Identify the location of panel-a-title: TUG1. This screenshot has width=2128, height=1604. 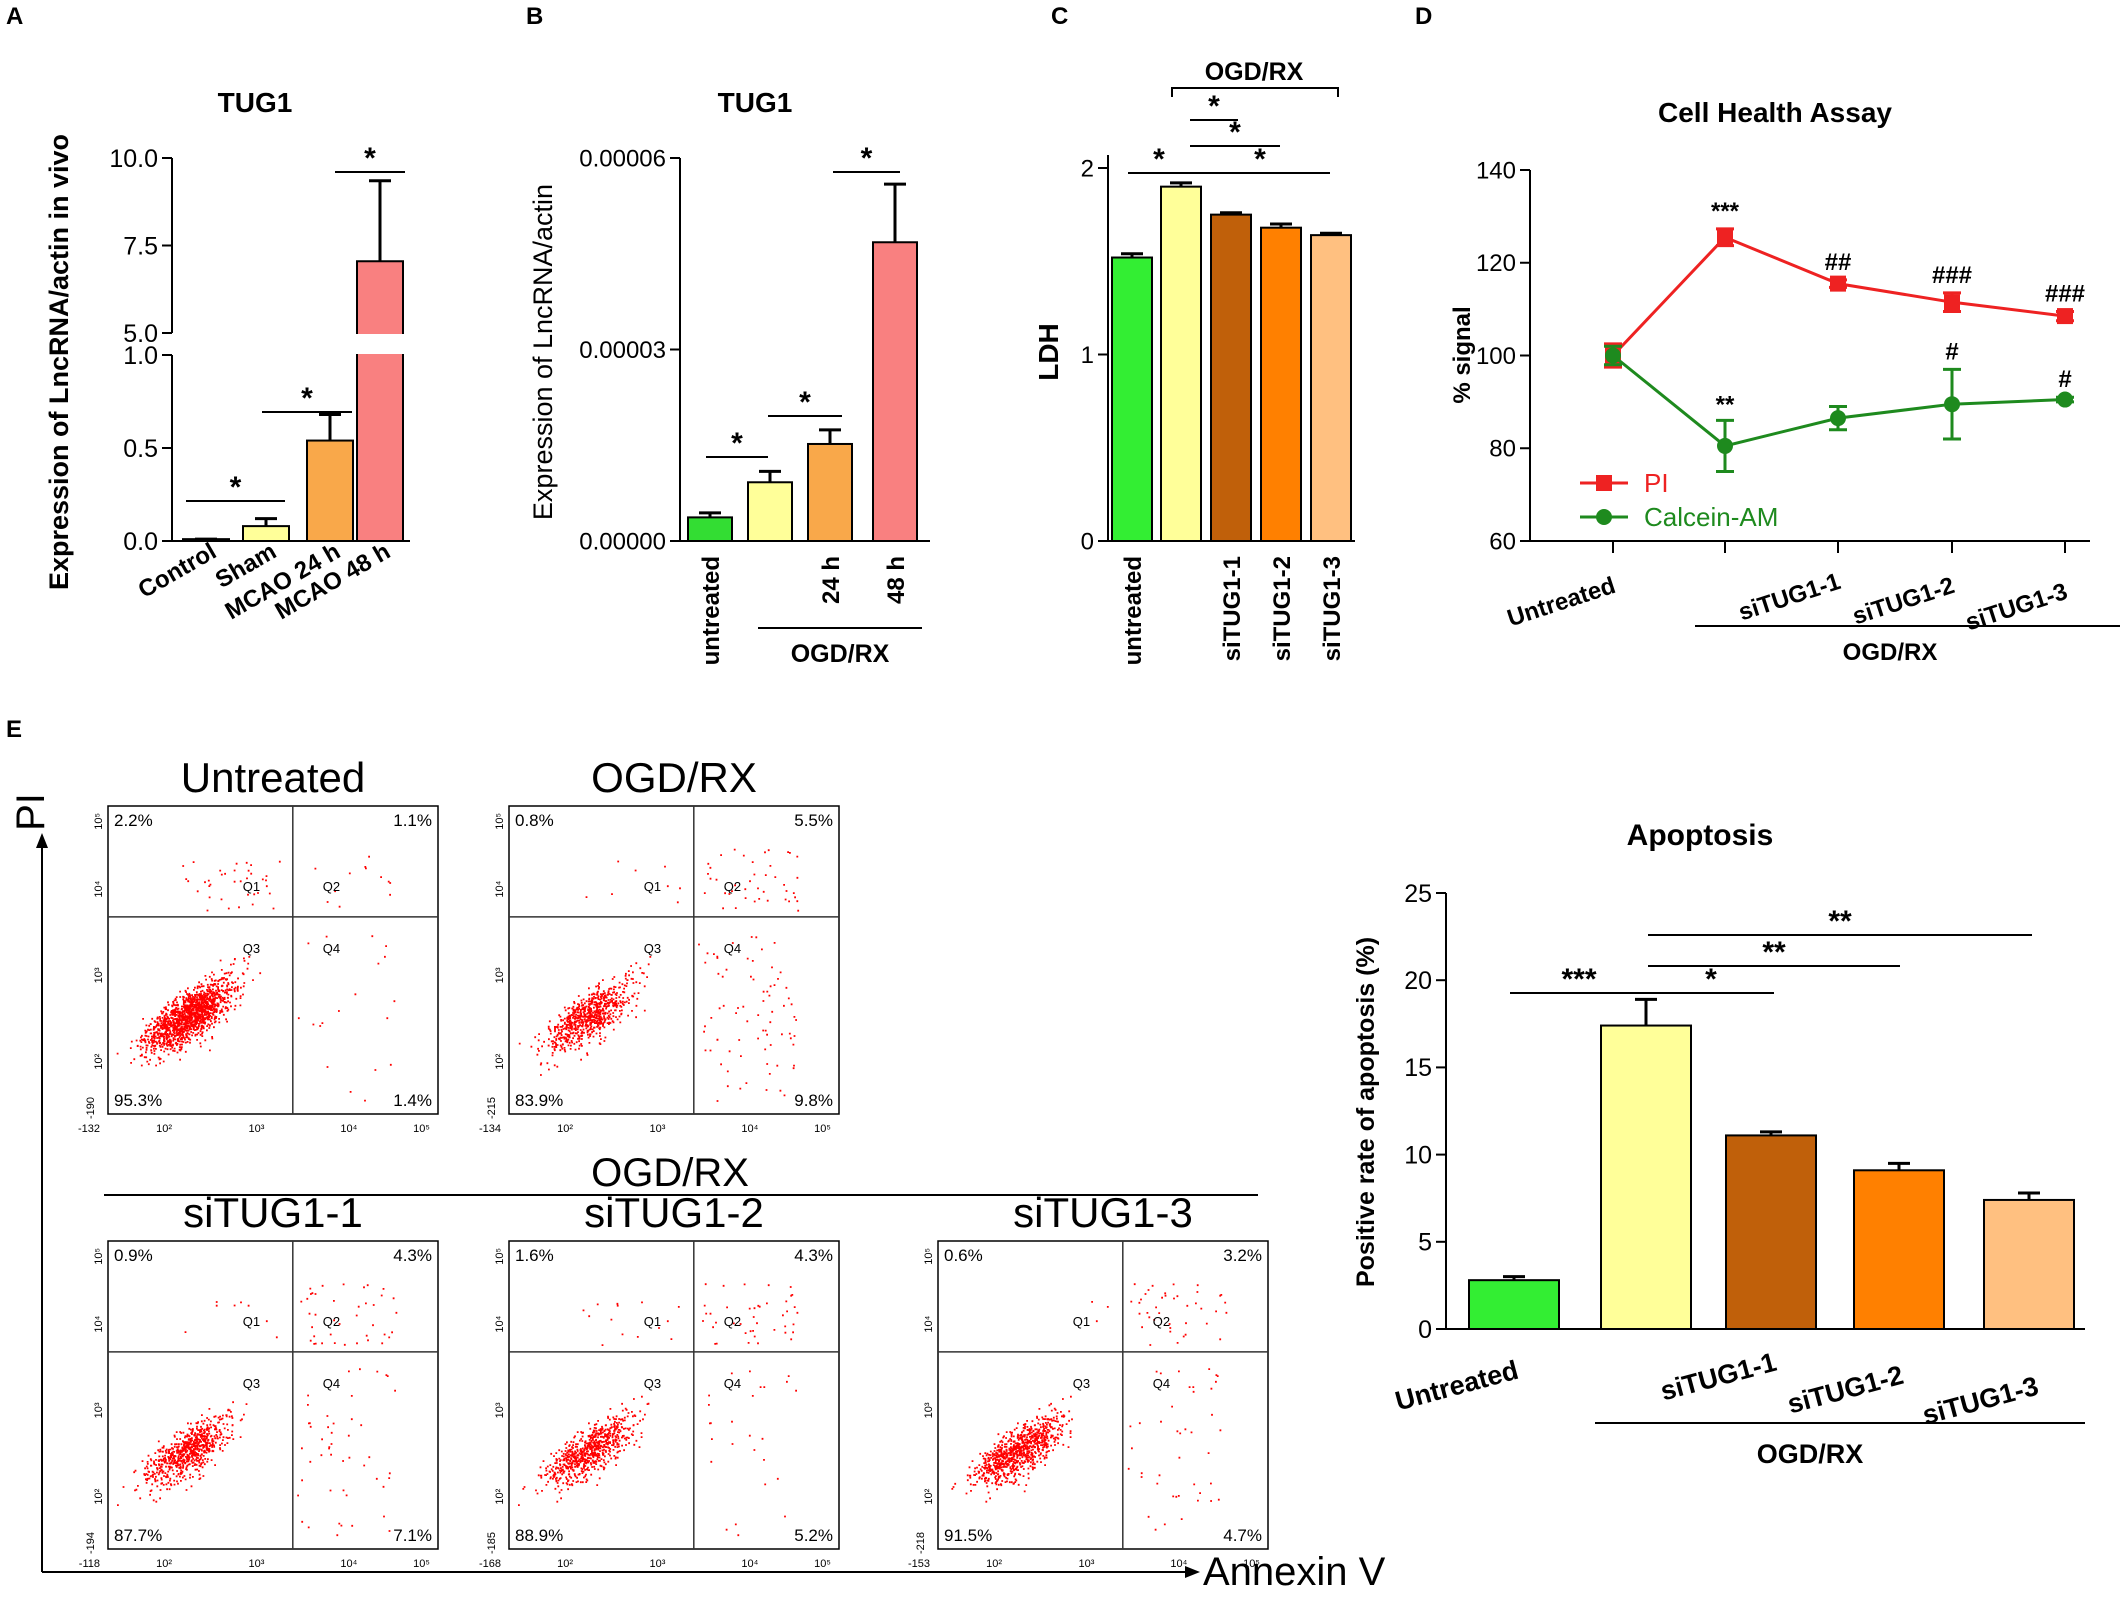
(255, 102).